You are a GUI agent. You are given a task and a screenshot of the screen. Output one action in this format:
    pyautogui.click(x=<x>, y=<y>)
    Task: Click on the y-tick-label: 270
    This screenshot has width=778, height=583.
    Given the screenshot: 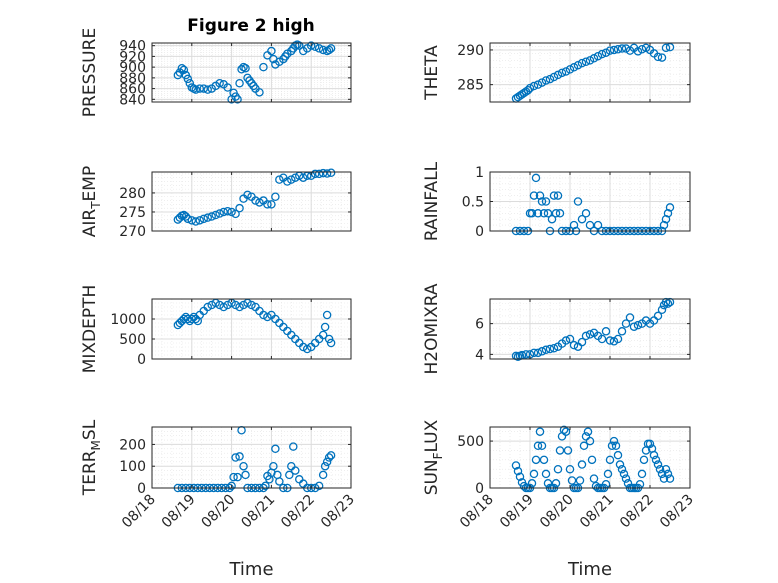 What is the action you would take?
    pyautogui.click(x=132, y=232)
    